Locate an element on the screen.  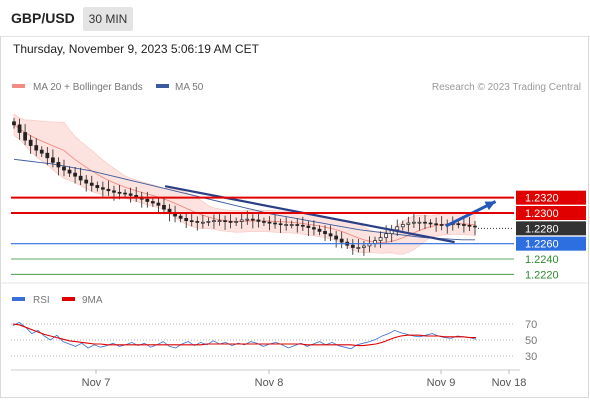
rsi-series-RSI is located at coordinates (244, 335).